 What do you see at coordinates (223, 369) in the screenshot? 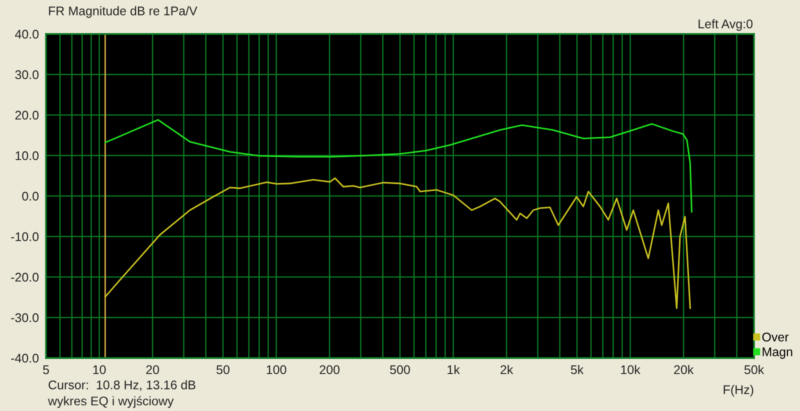
I see `x-tick-label: 50` at bounding box center [223, 369].